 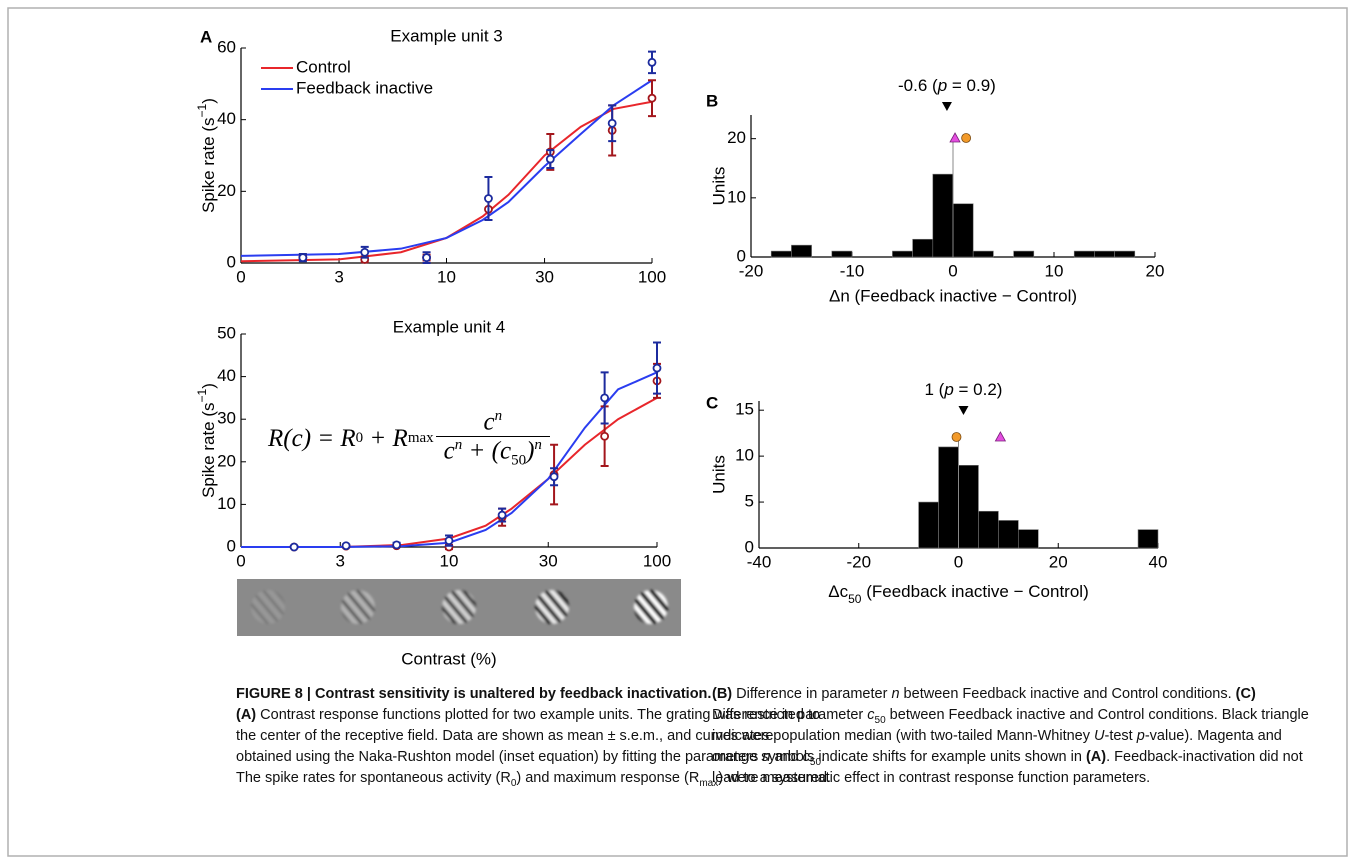 What do you see at coordinates (786, 757) in the screenshot?
I see `caption-run: and` at bounding box center [786, 757].